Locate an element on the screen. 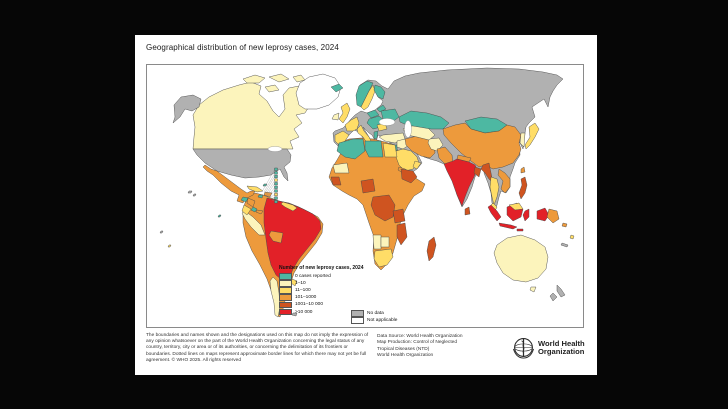  legend-item: Not applicable is located at coordinates (374, 321).